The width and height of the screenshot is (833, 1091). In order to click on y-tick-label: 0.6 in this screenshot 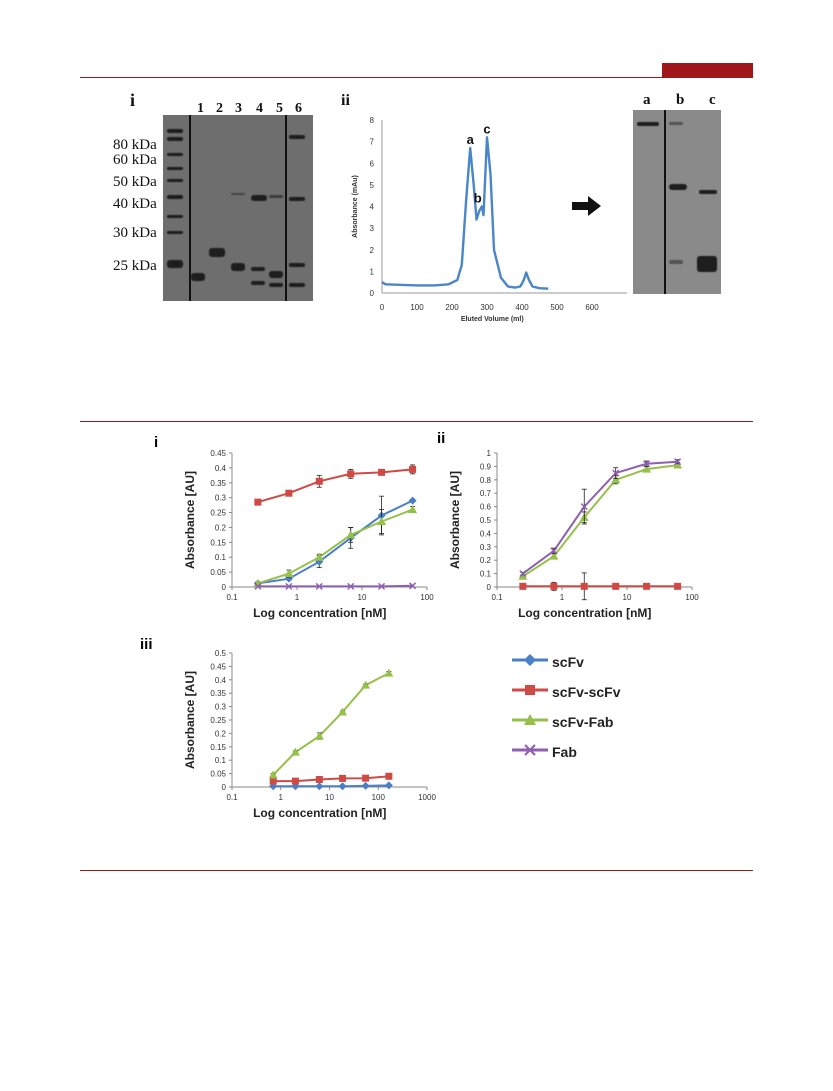, I will do `click(486, 507)`.